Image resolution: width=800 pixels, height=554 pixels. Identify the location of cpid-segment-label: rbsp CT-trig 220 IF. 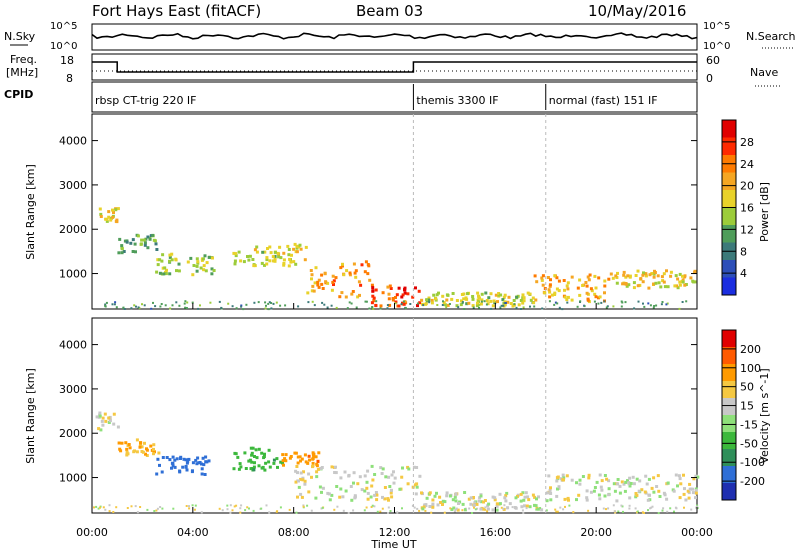
(146, 100).